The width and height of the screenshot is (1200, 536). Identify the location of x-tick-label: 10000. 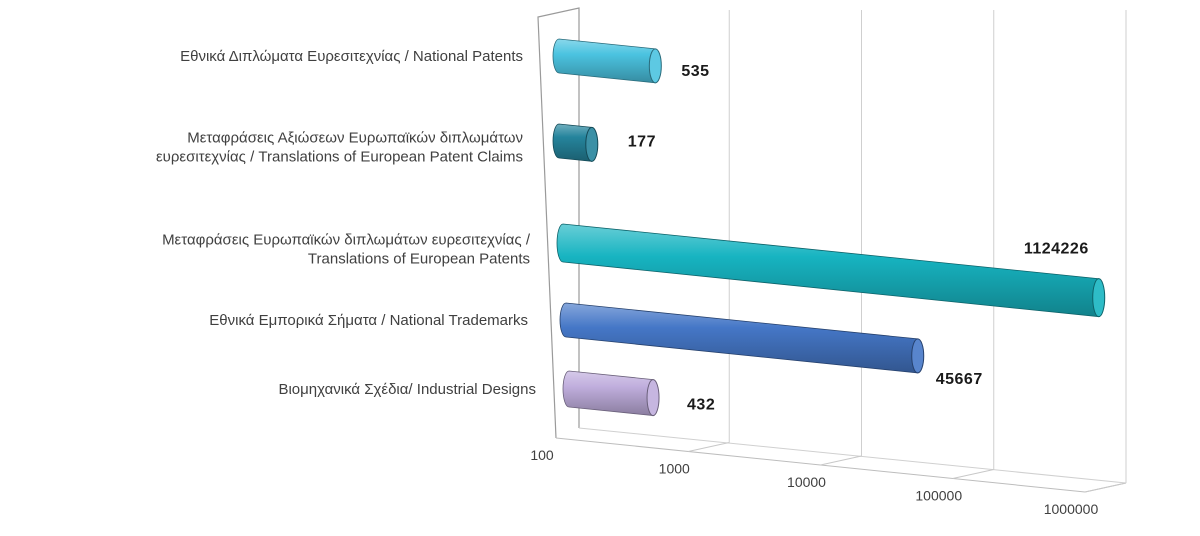
(806, 482).